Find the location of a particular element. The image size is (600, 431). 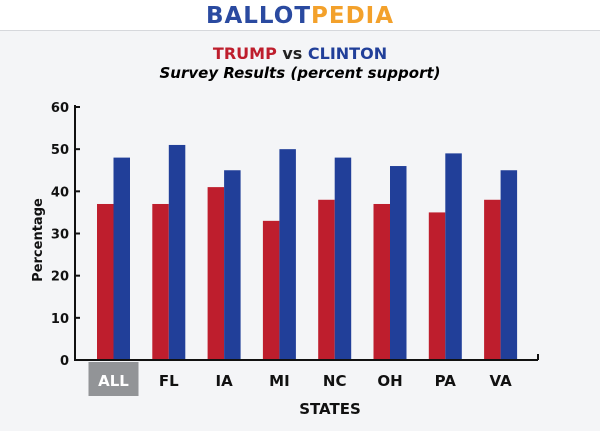

bar-trump-ia is located at coordinates (216, 273).